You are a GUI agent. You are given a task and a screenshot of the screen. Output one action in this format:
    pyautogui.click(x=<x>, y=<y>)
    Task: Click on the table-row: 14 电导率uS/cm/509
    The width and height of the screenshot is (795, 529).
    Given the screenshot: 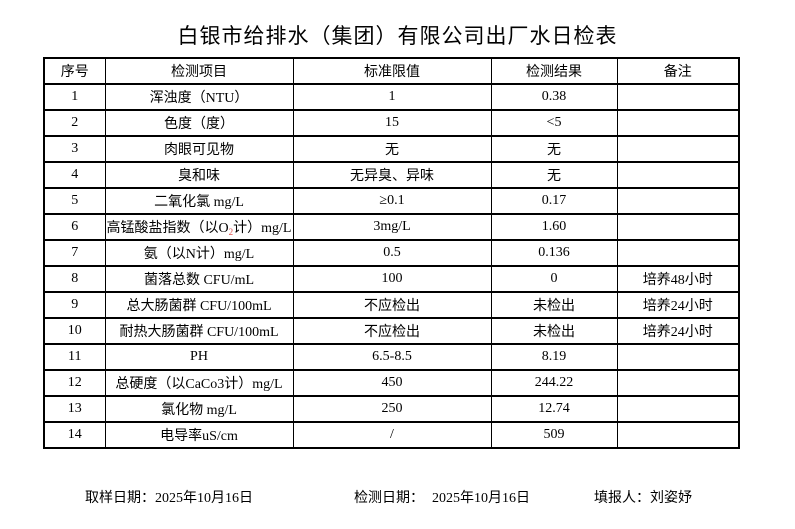 What is the action you would take?
    pyautogui.click(x=391, y=435)
    